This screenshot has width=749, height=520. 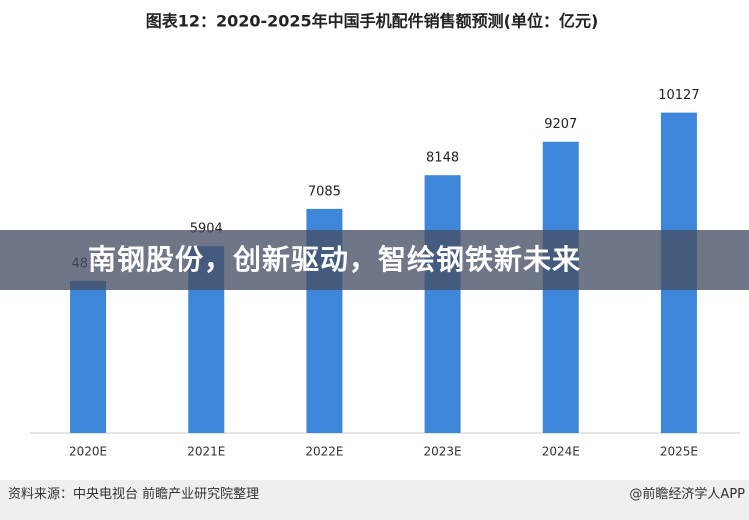 What do you see at coordinates (206, 452) in the screenshot?
I see `x-tick-label: 2021E` at bounding box center [206, 452].